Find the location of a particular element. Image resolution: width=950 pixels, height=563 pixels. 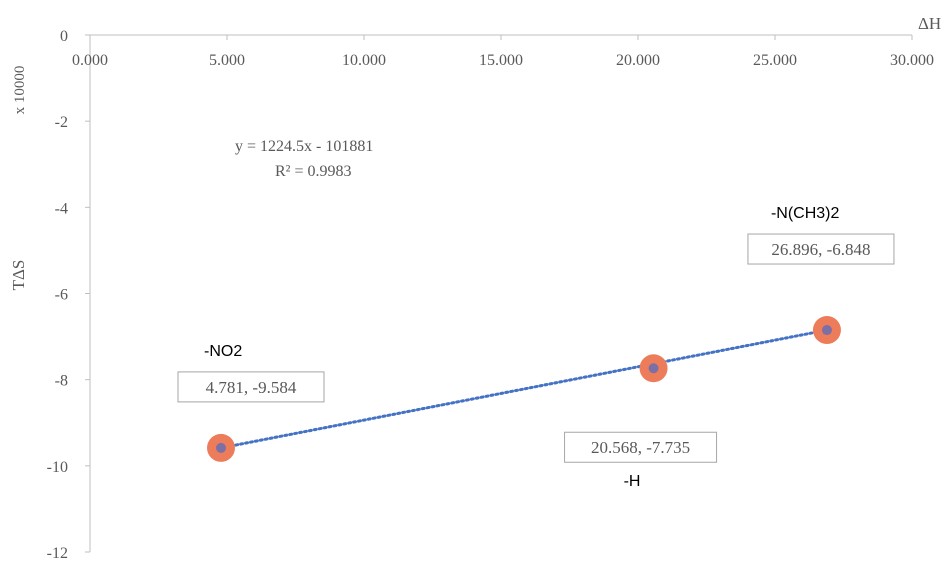

x-tick-label: 10.000 is located at coordinates (364, 60).